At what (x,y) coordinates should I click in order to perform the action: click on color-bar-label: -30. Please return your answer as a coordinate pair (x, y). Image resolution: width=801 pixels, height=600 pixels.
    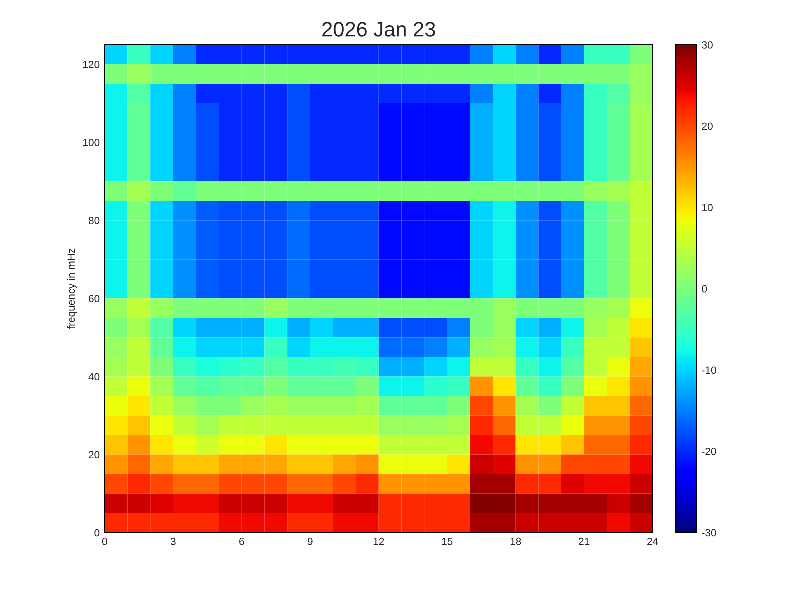
    Looking at the image, I should click on (709, 533).